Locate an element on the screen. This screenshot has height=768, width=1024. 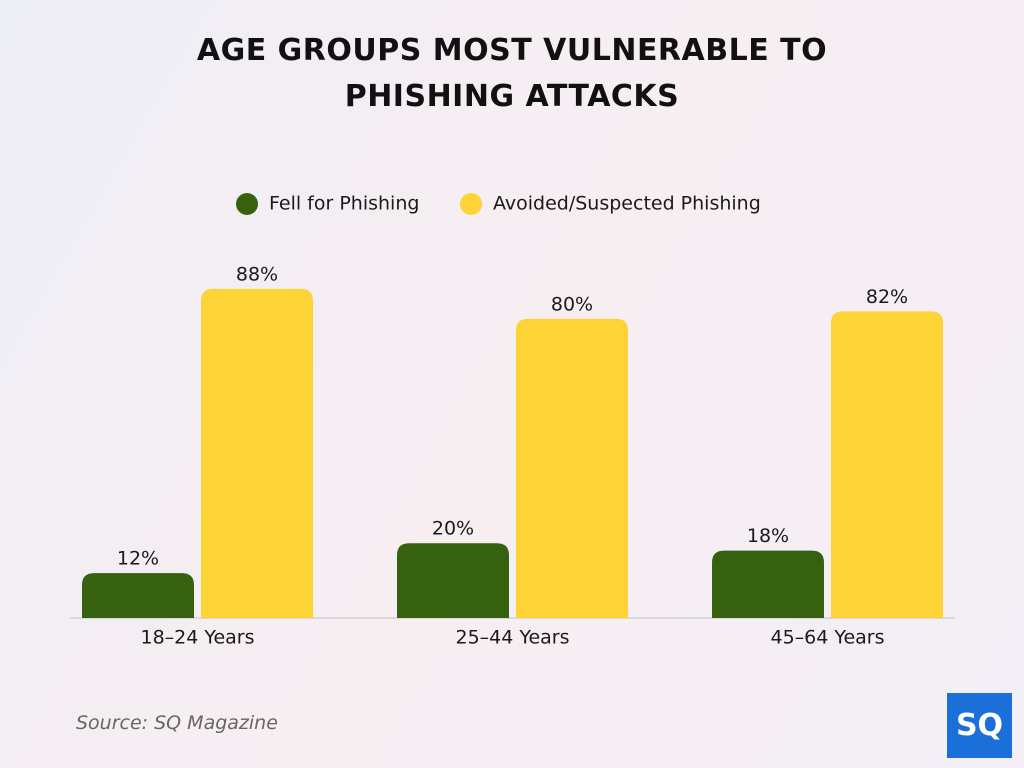
value-label: 12% is located at coordinates (138, 559).